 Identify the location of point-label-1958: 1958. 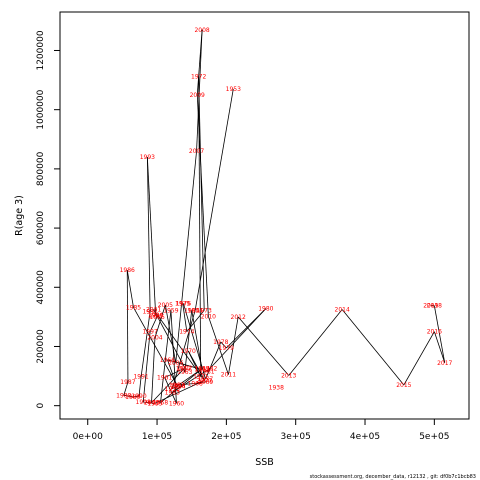
(160, 403).